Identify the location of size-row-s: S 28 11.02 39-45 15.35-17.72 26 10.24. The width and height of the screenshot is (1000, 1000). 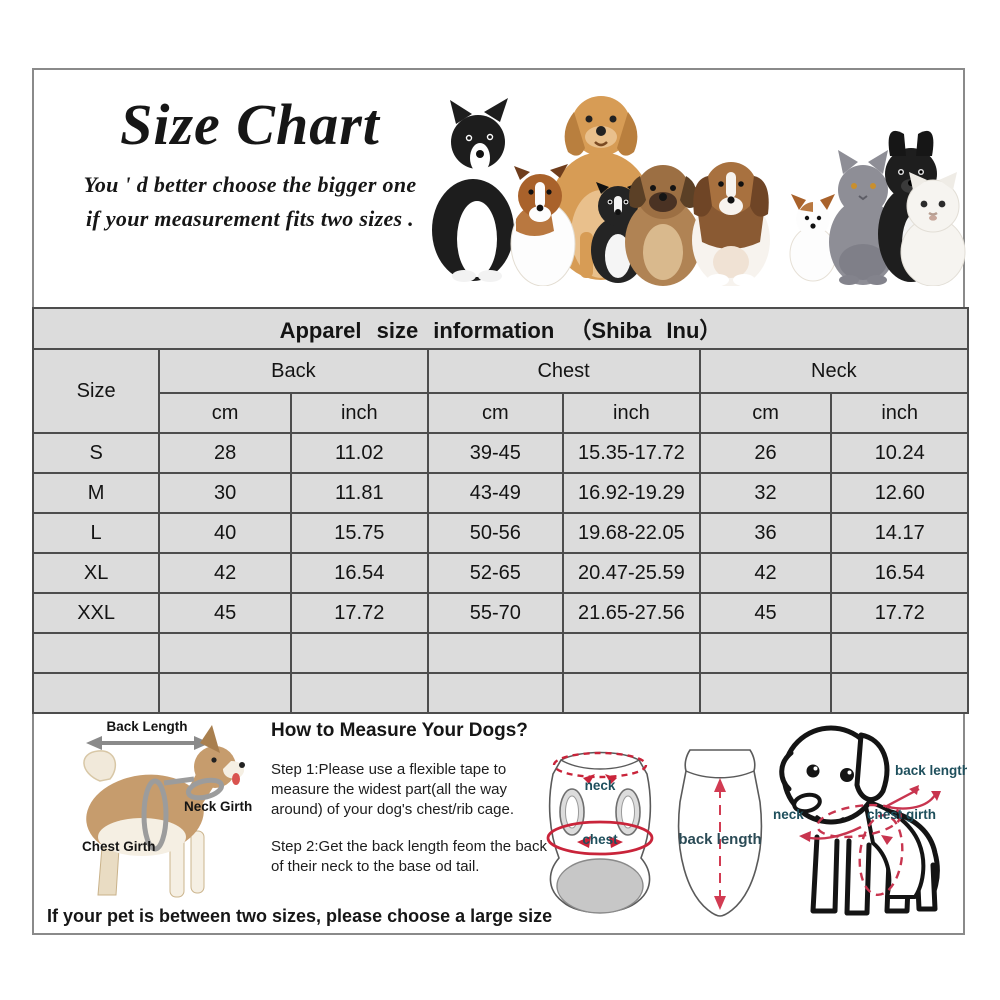
(500, 453).